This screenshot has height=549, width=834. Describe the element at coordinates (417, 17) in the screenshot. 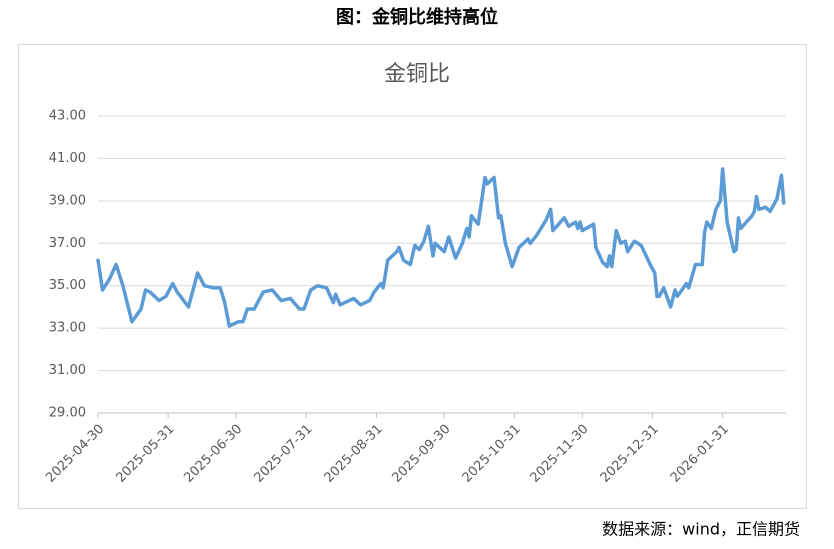

I see `page-title: 图：金铜比维持高位` at that location.